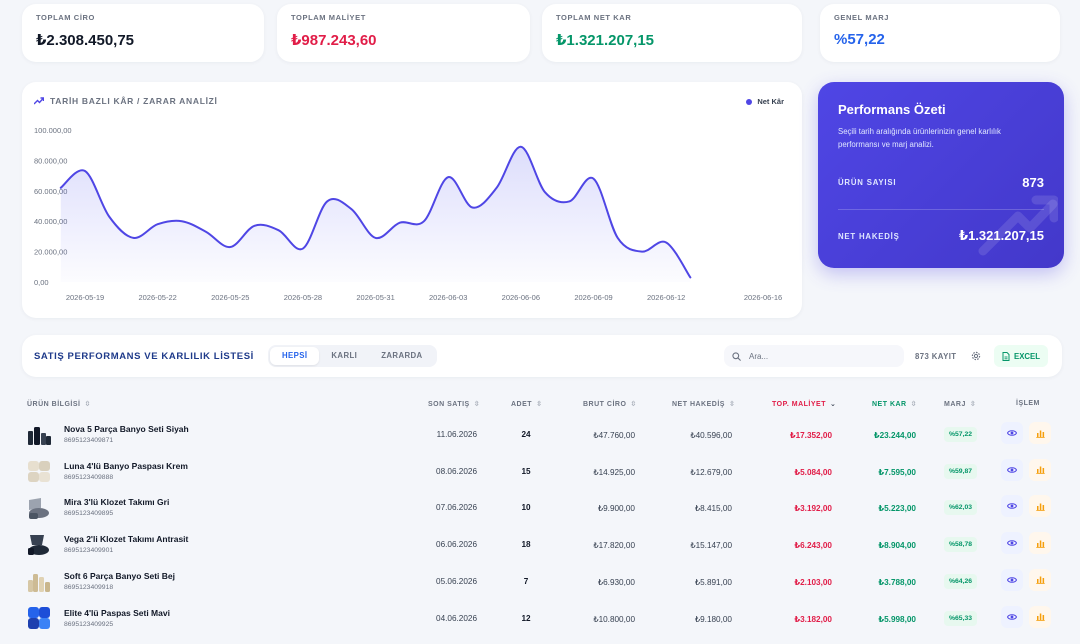 The image size is (1080, 644). I want to click on col-label: NET HAKEDİŞ, so click(698, 404).